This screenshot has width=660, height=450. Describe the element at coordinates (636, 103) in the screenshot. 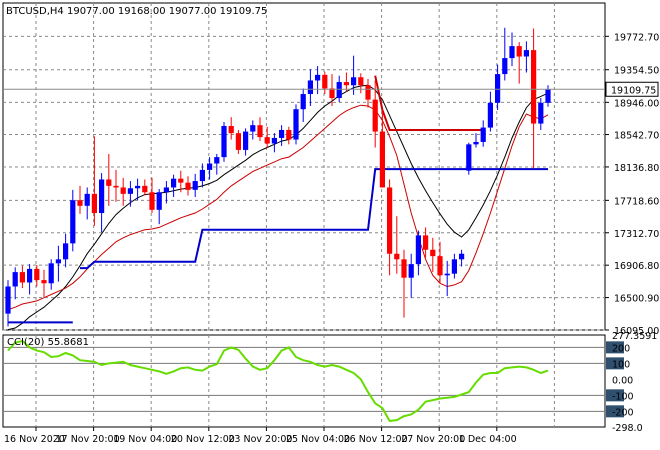

I see `price-tick-label: 18946.00` at that location.